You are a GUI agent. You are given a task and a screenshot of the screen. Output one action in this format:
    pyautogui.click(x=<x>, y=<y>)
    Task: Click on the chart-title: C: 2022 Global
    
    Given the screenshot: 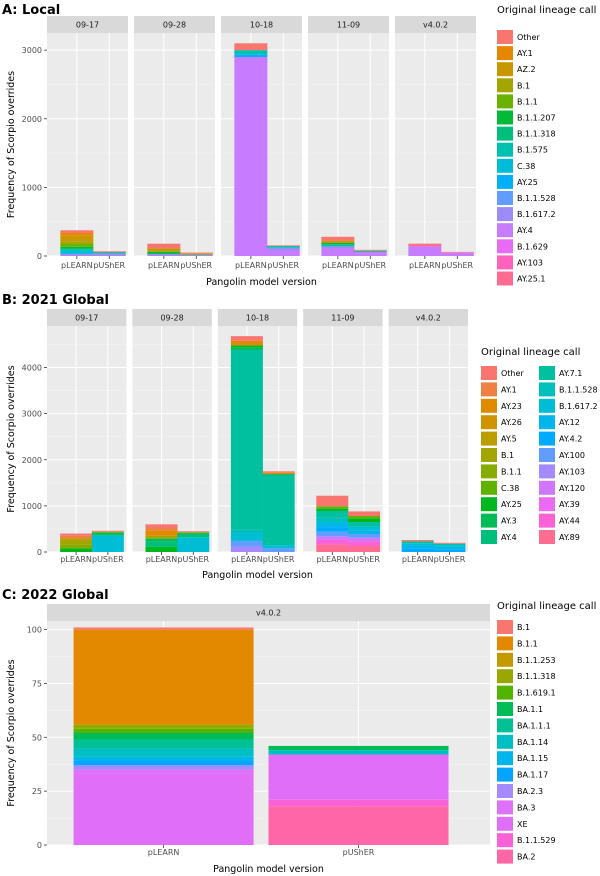 What is the action you would take?
    pyautogui.click(x=55, y=595)
    